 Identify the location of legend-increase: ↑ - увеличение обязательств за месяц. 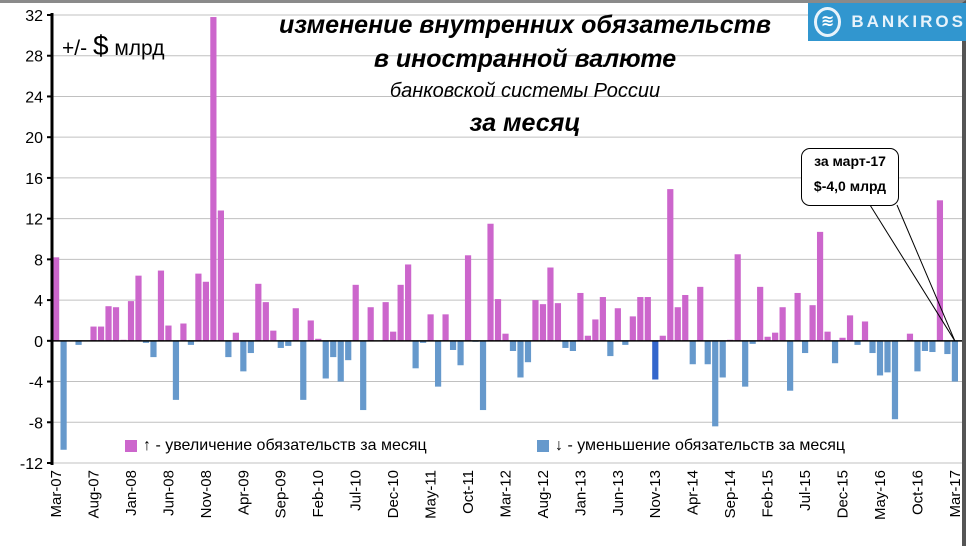
(276, 446).